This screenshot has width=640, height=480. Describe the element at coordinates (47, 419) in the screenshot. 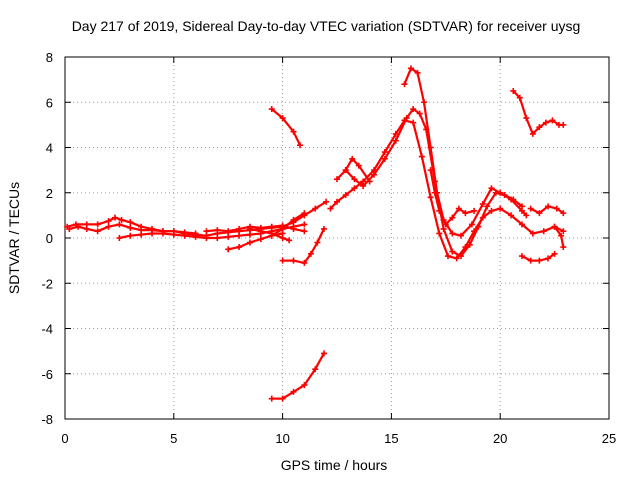

I see `y-tick-label: -8` at that location.